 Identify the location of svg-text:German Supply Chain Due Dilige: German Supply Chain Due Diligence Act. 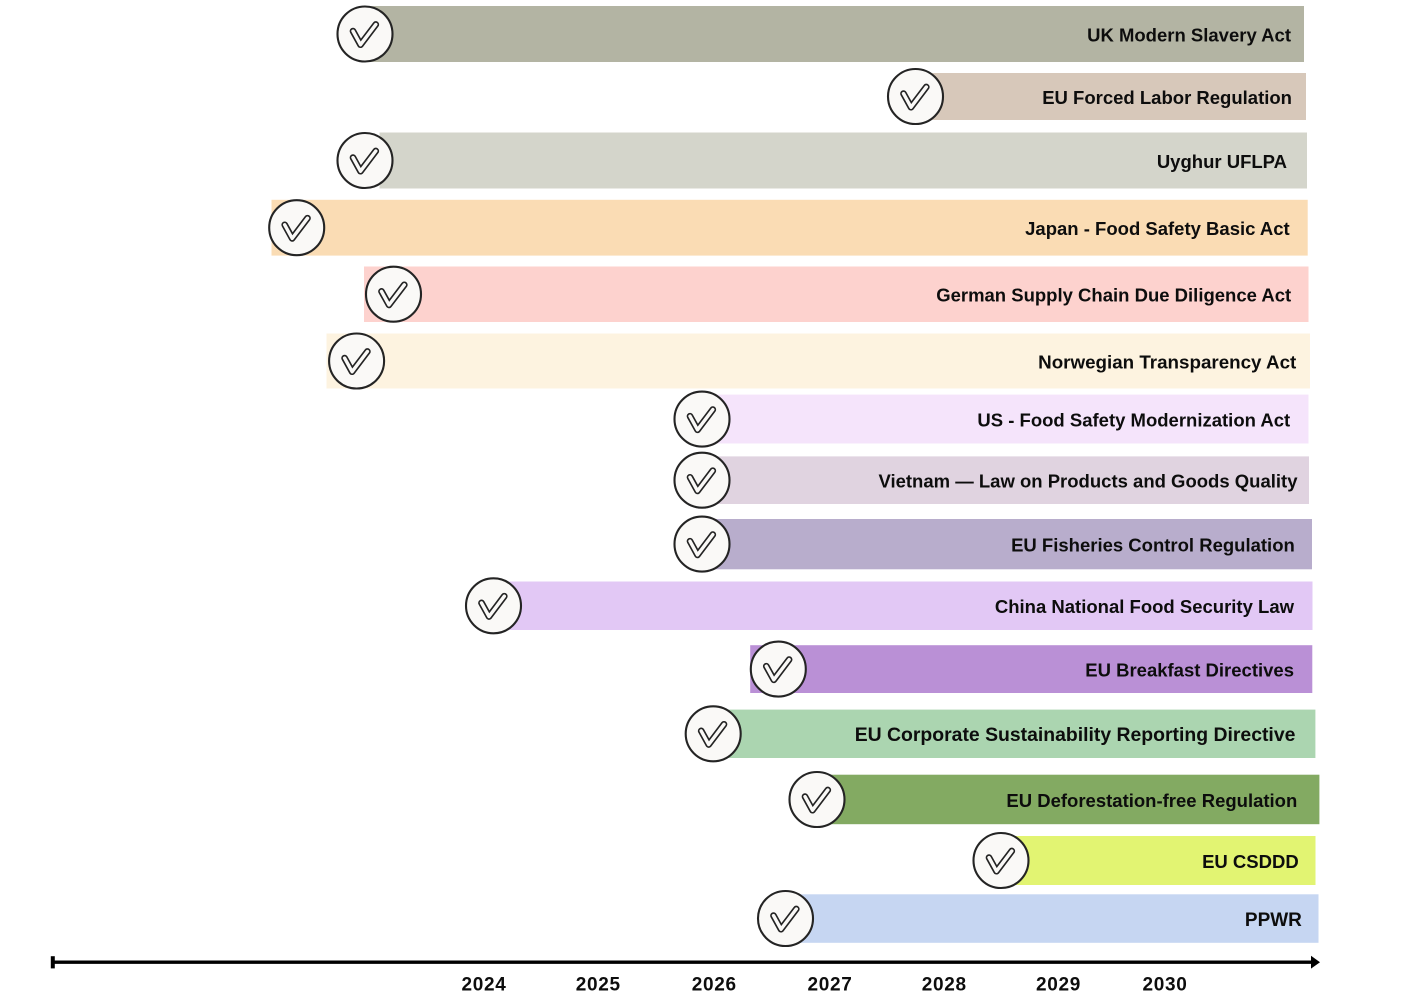
(1113, 295).